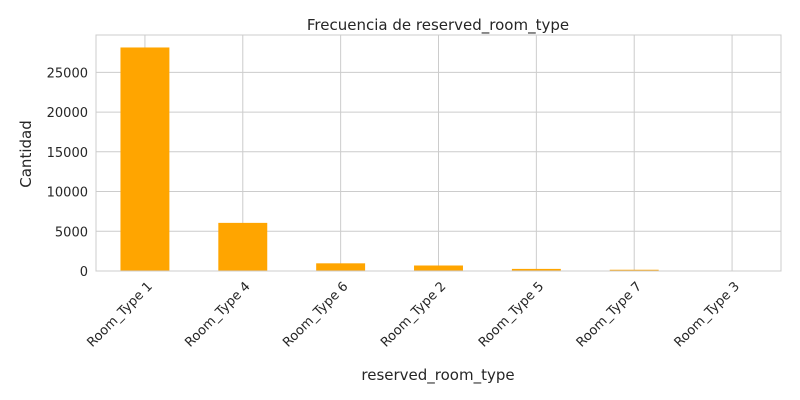 The image size is (800, 400). What do you see at coordinates (67, 73) in the screenshot?
I see `y-tick-label: 25000` at bounding box center [67, 73].